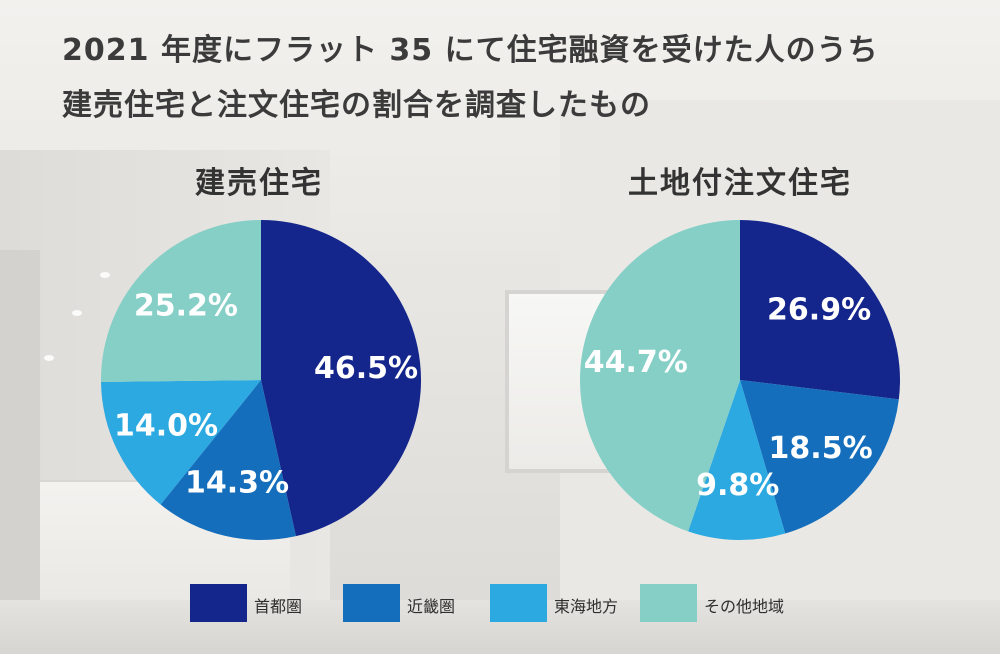  What do you see at coordinates (259, 183) in the screenshot?
I see `pie-title-built-for-sale: 建売住宅` at bounding box center [259, 183].